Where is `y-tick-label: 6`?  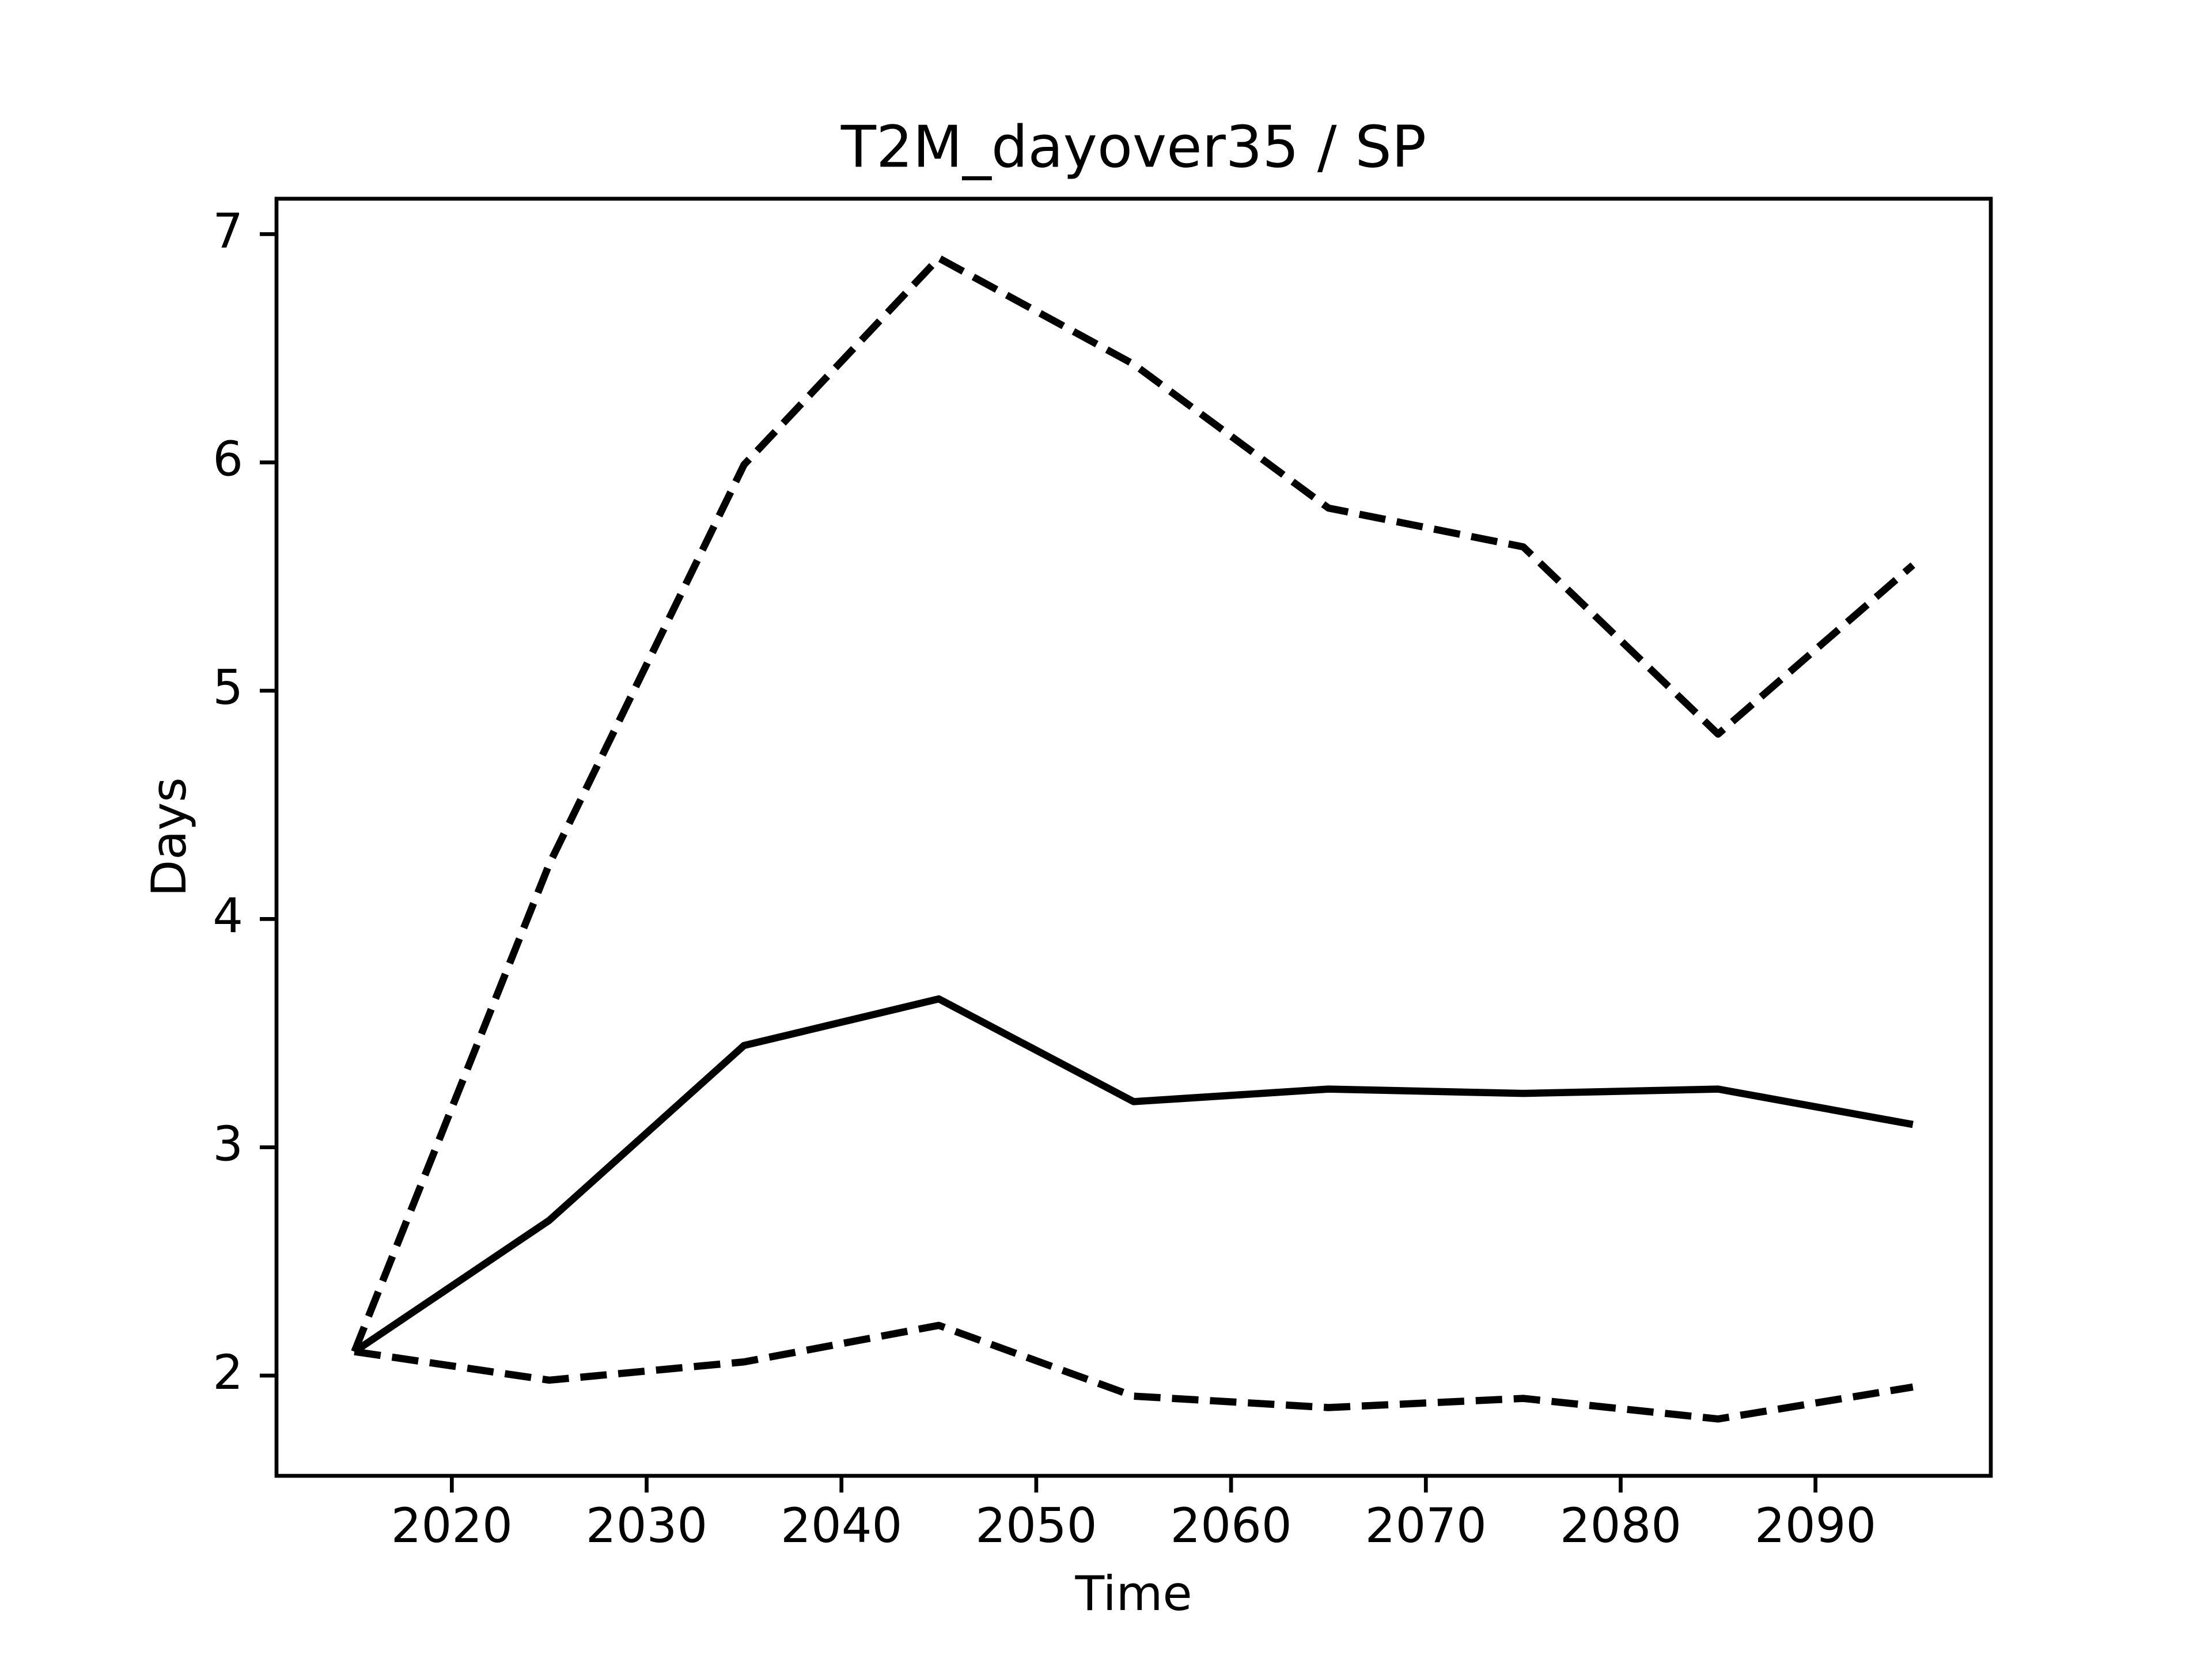
y-tick-label: 6 is located at coordinates (228, 459).